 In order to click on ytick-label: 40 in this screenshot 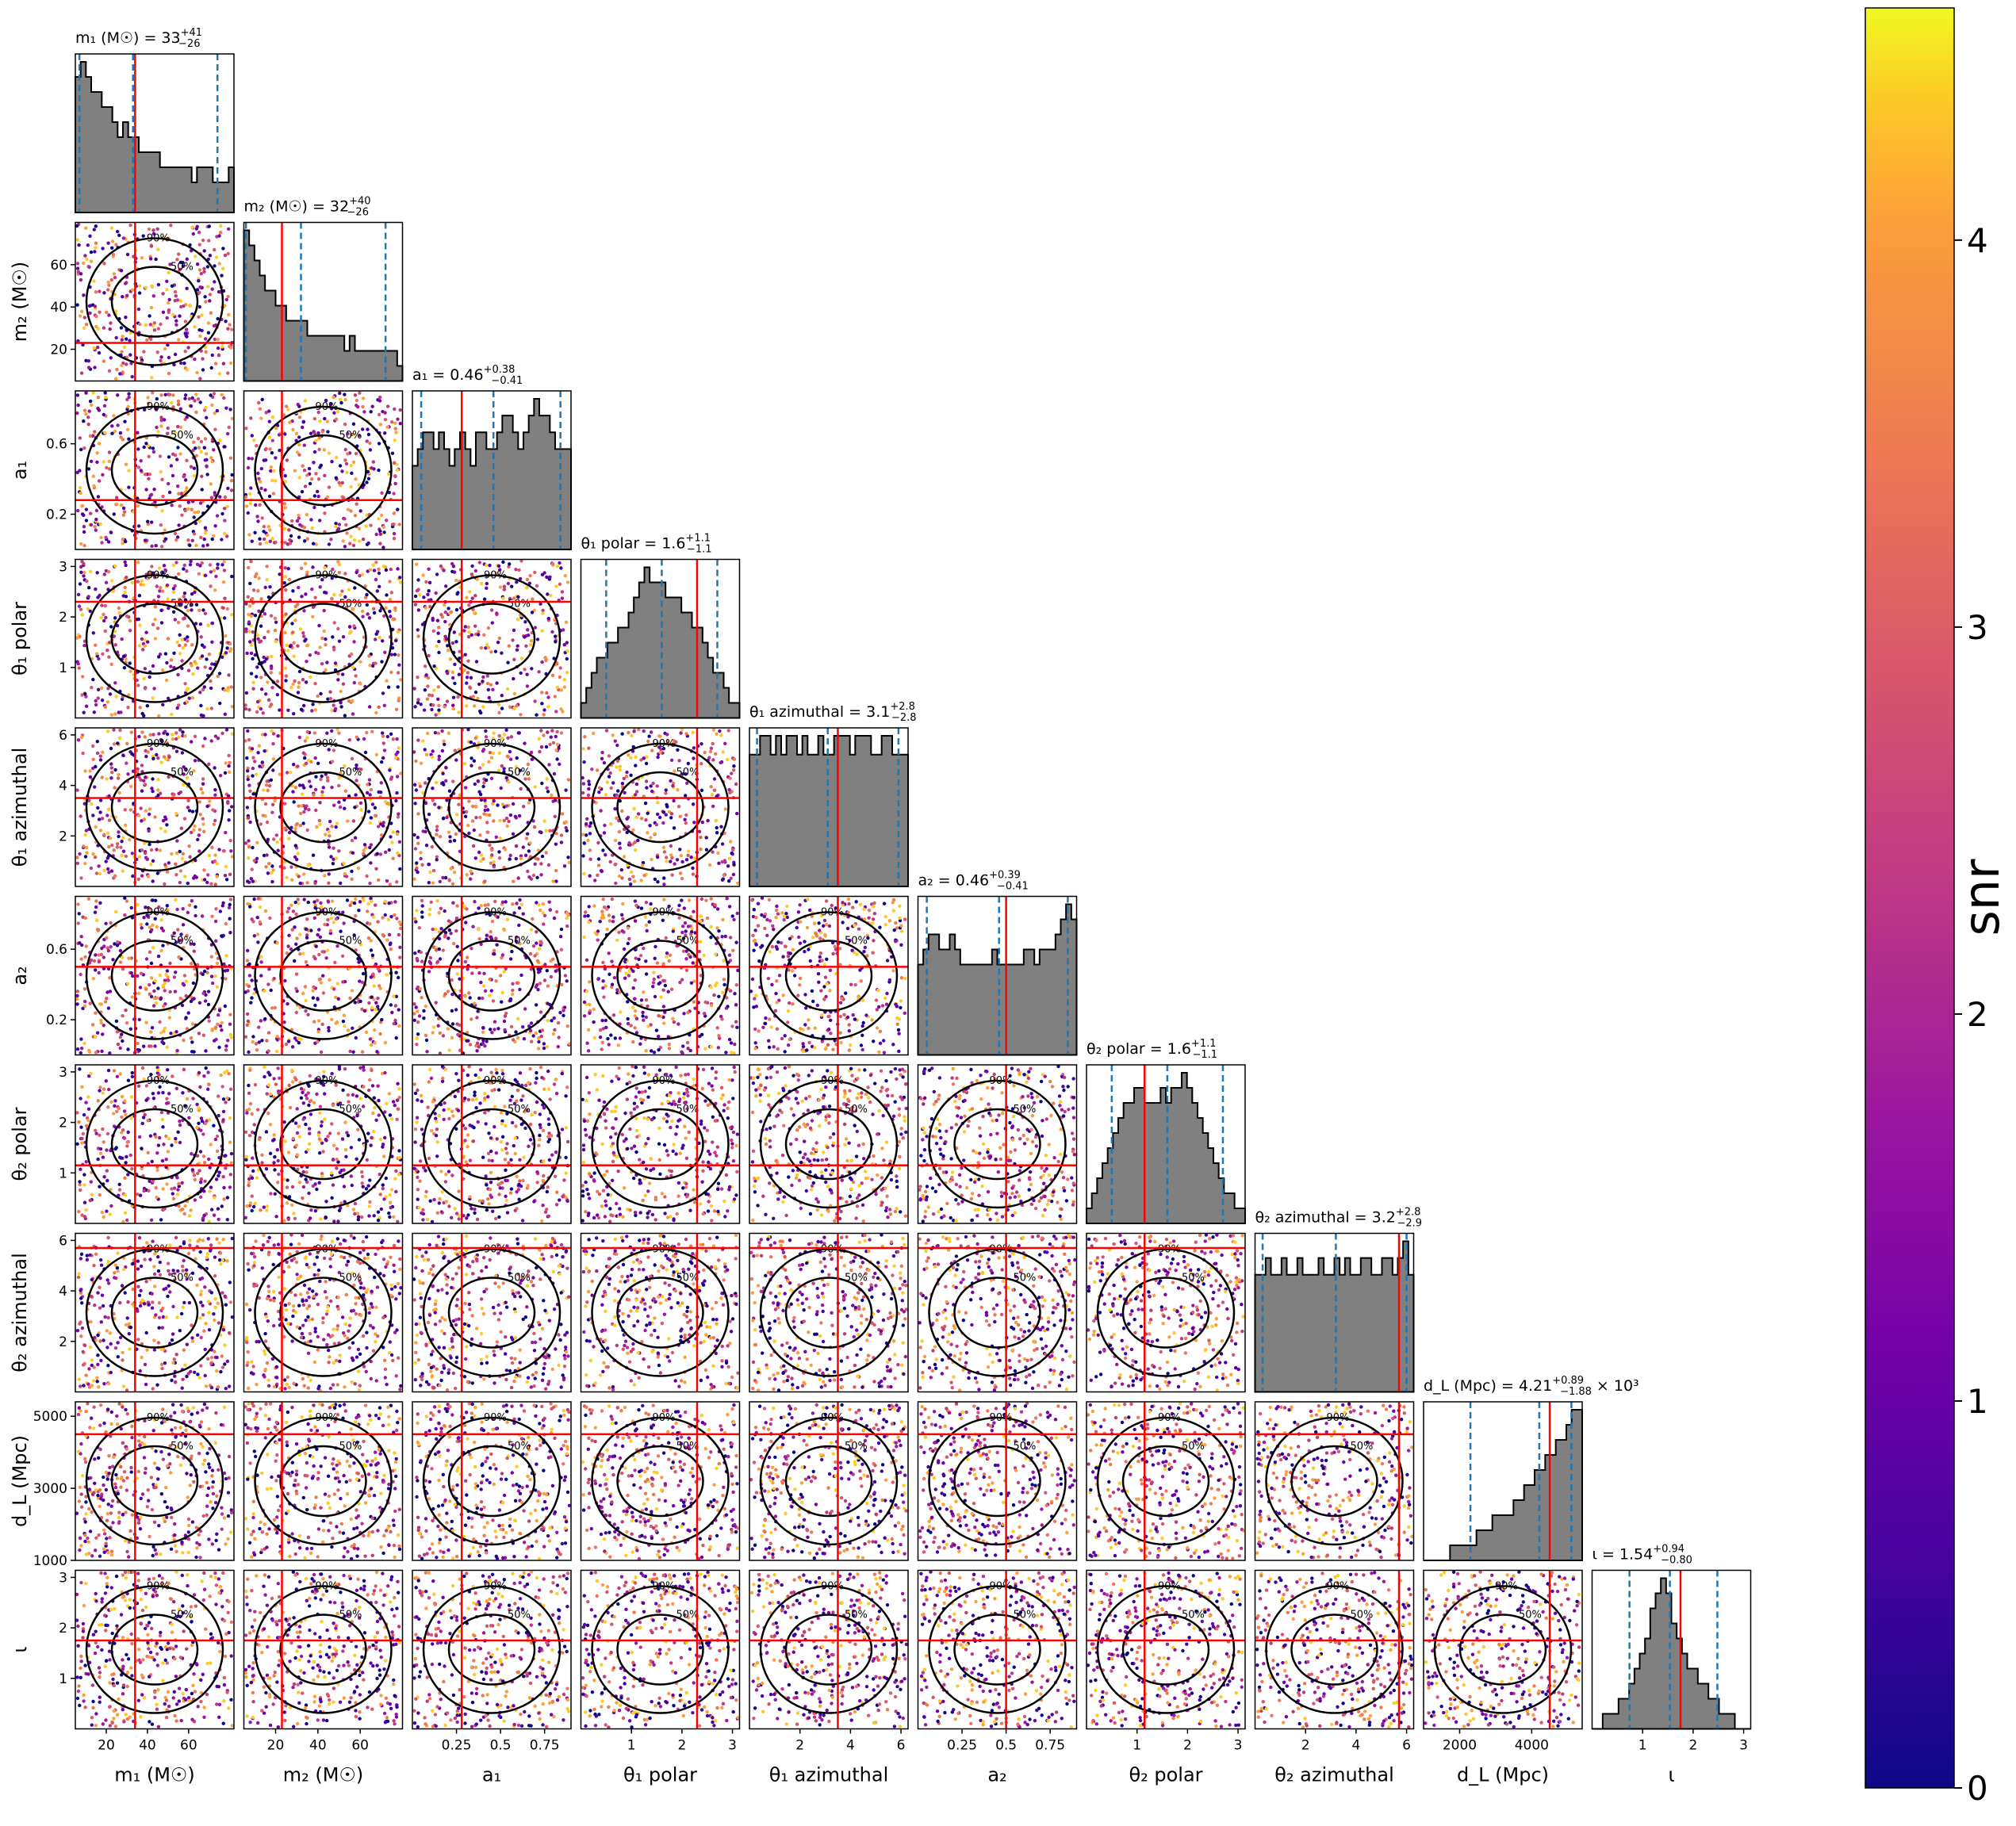, I will do `click(59, 308)`.